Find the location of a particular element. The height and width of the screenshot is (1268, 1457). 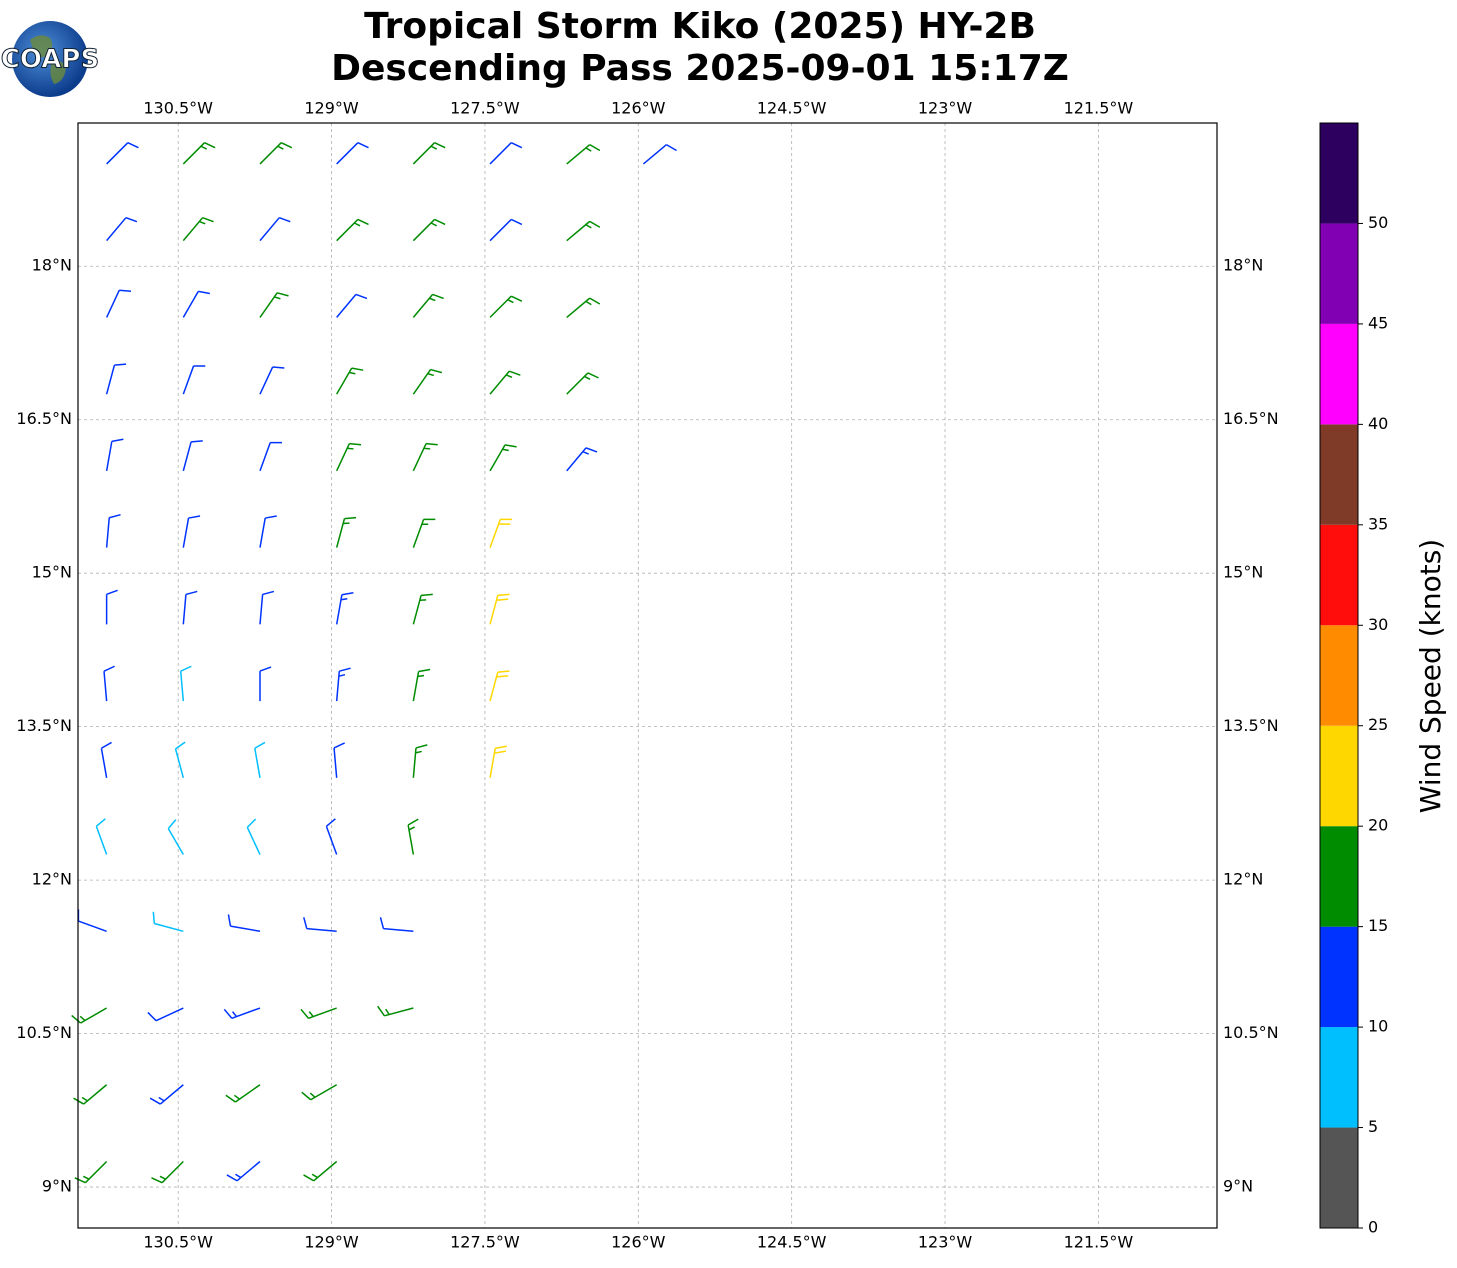

y-tick-label: 10.5°N is located at coordinates (1251, 1032).